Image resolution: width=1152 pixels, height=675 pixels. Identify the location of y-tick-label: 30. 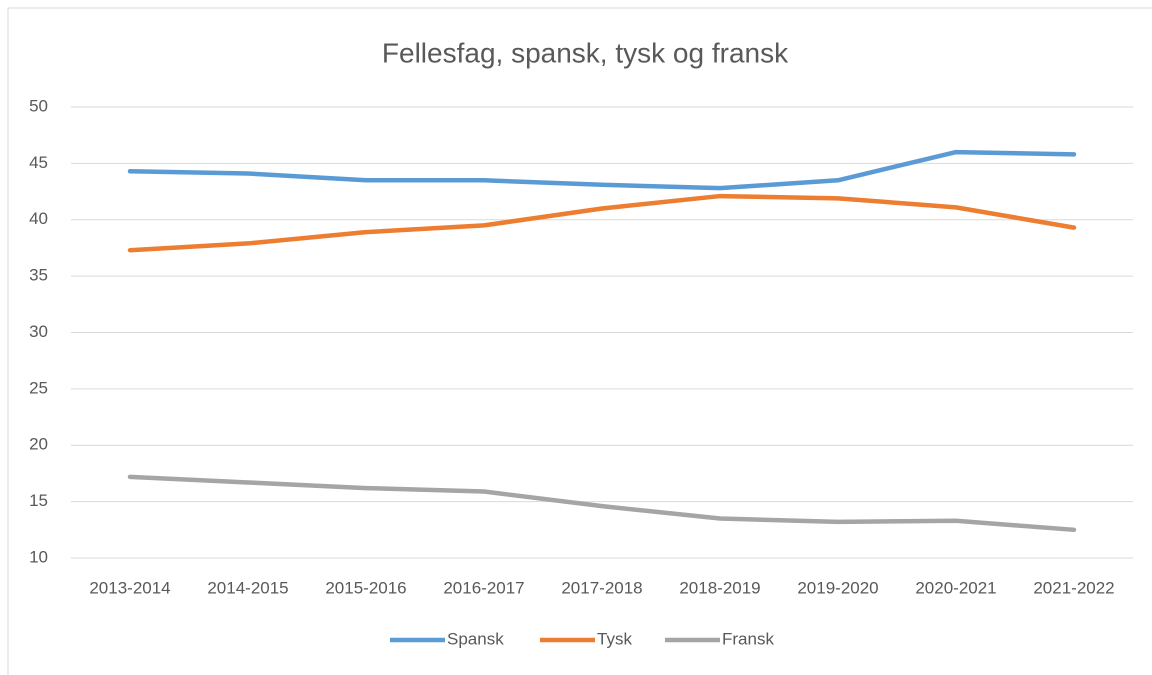
(38, 331).